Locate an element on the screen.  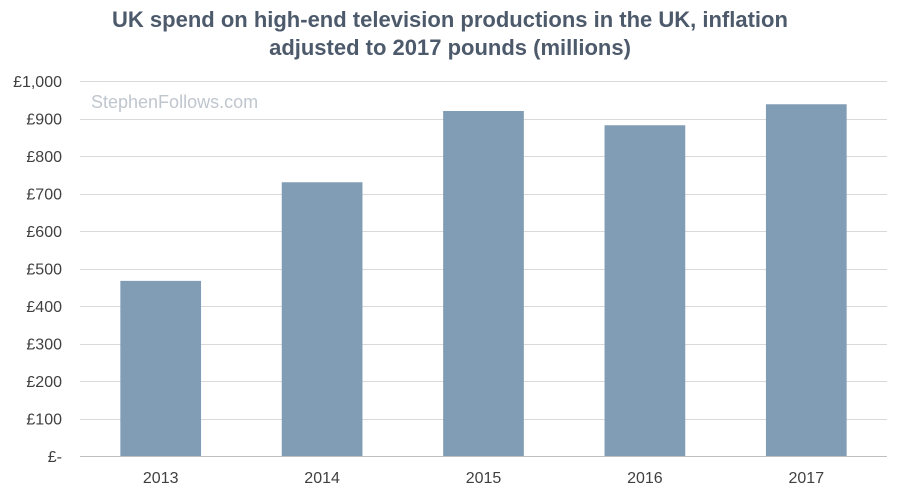
x-axis-tick-labels: 2013 2014 2015 2016 2017 is located at coordinates (483, 478).